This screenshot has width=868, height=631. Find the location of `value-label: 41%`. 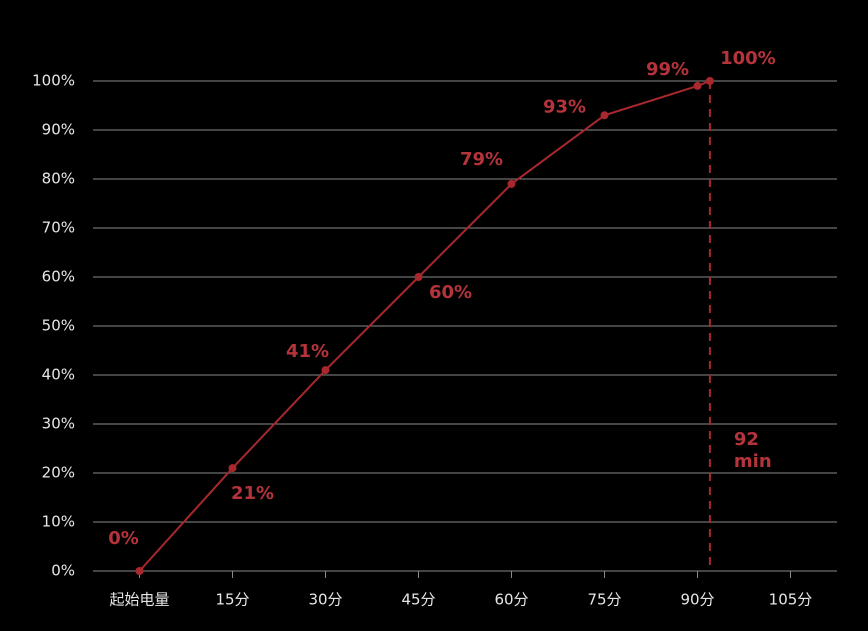

value-label: 41% is located at coordinates (307, 351).